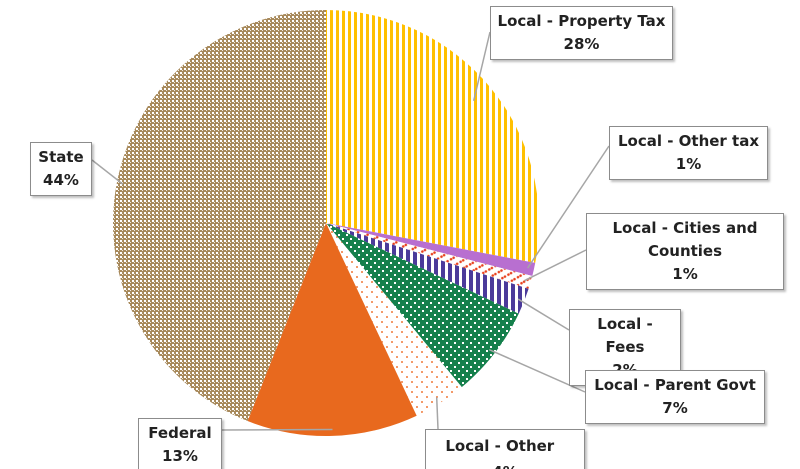 This screenshot has height=469, width=800. I want to click on label-property-tax: Local - Property Tax 28%, so click(581, 33).